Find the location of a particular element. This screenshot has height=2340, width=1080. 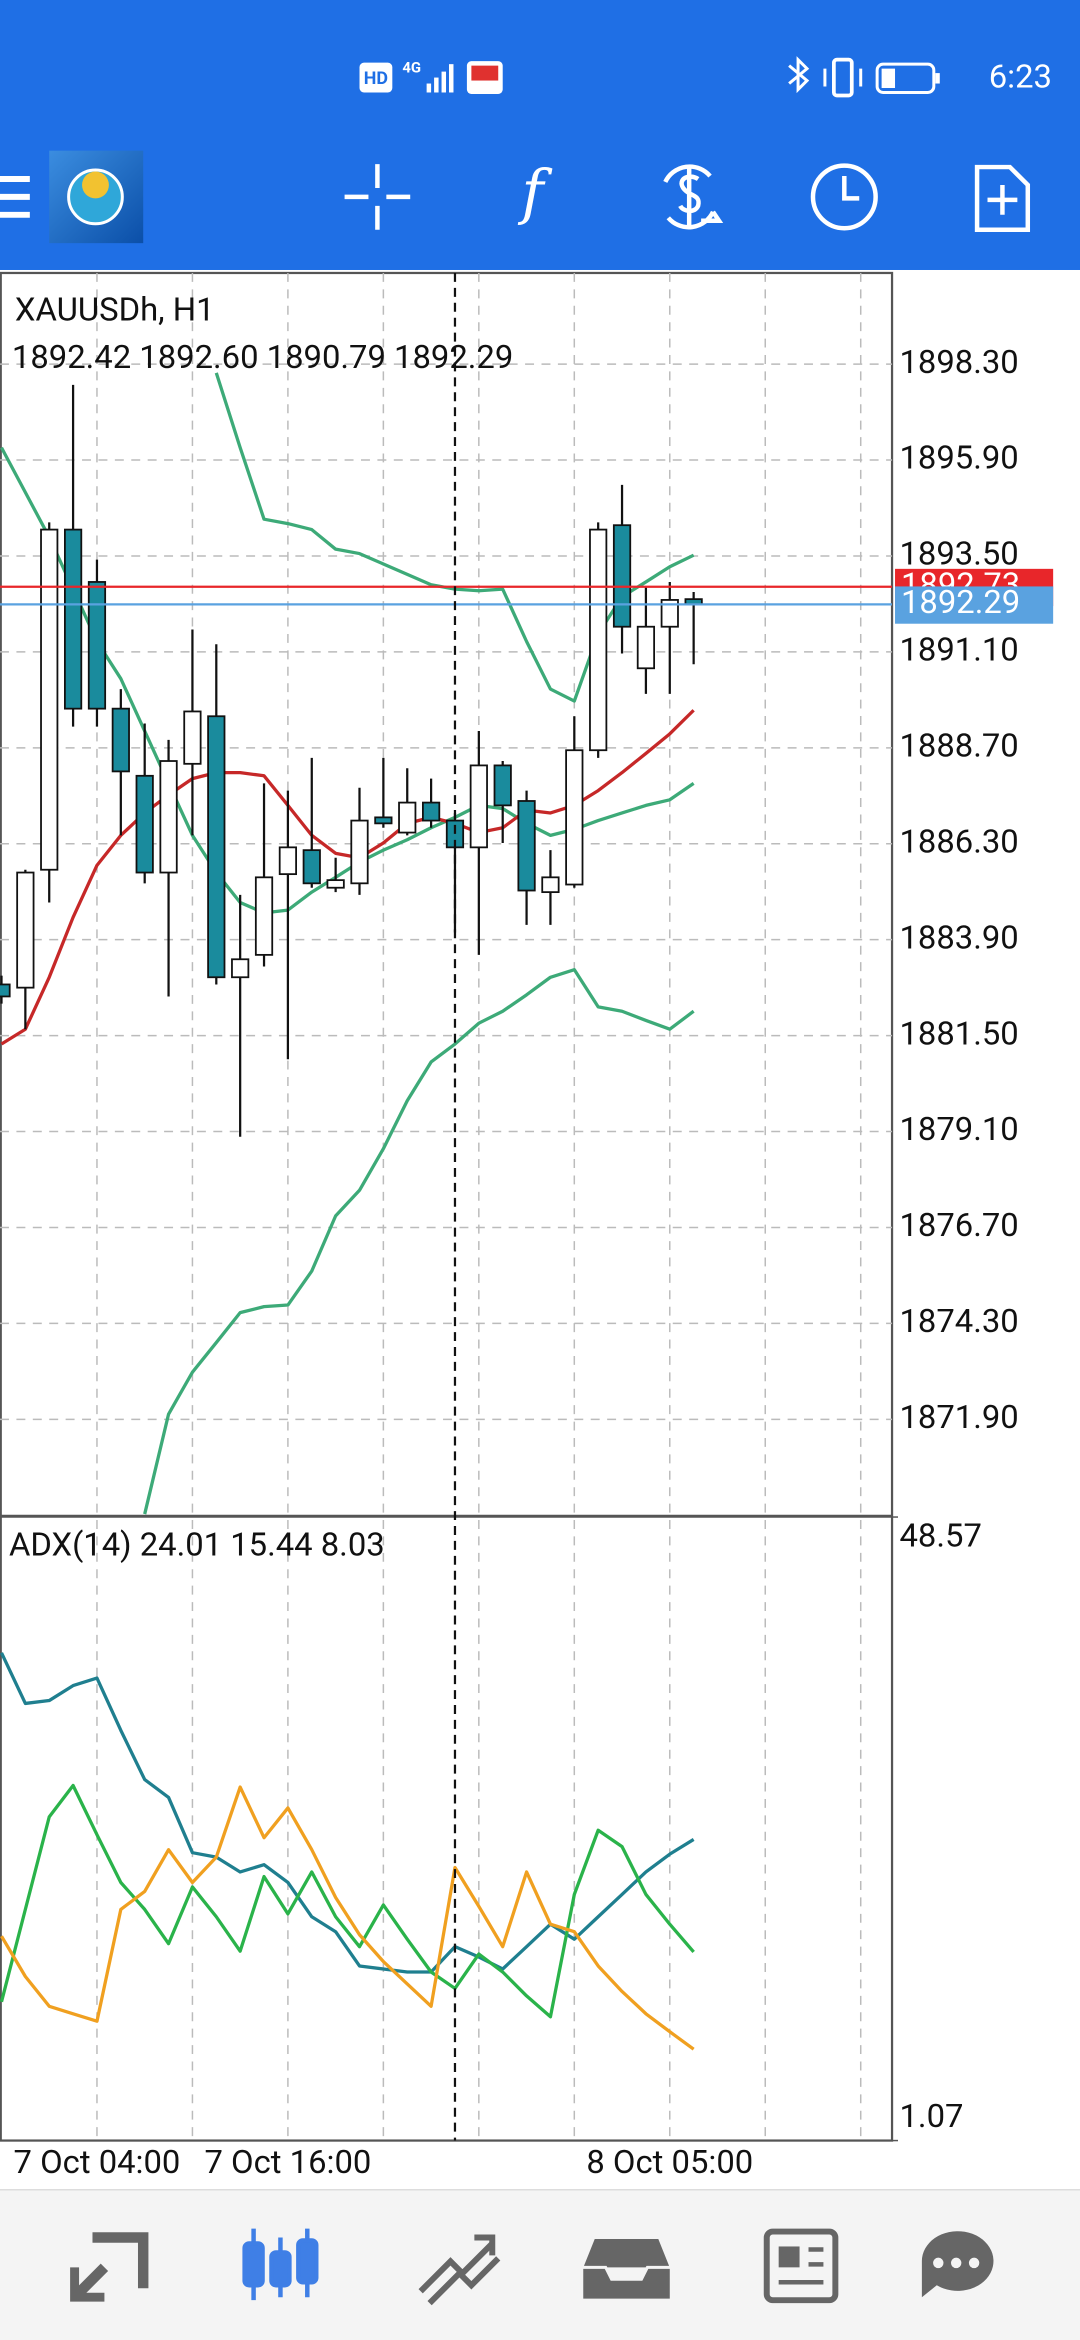

y-tick-label: 1888.70 is located at coordinates (959, 746).